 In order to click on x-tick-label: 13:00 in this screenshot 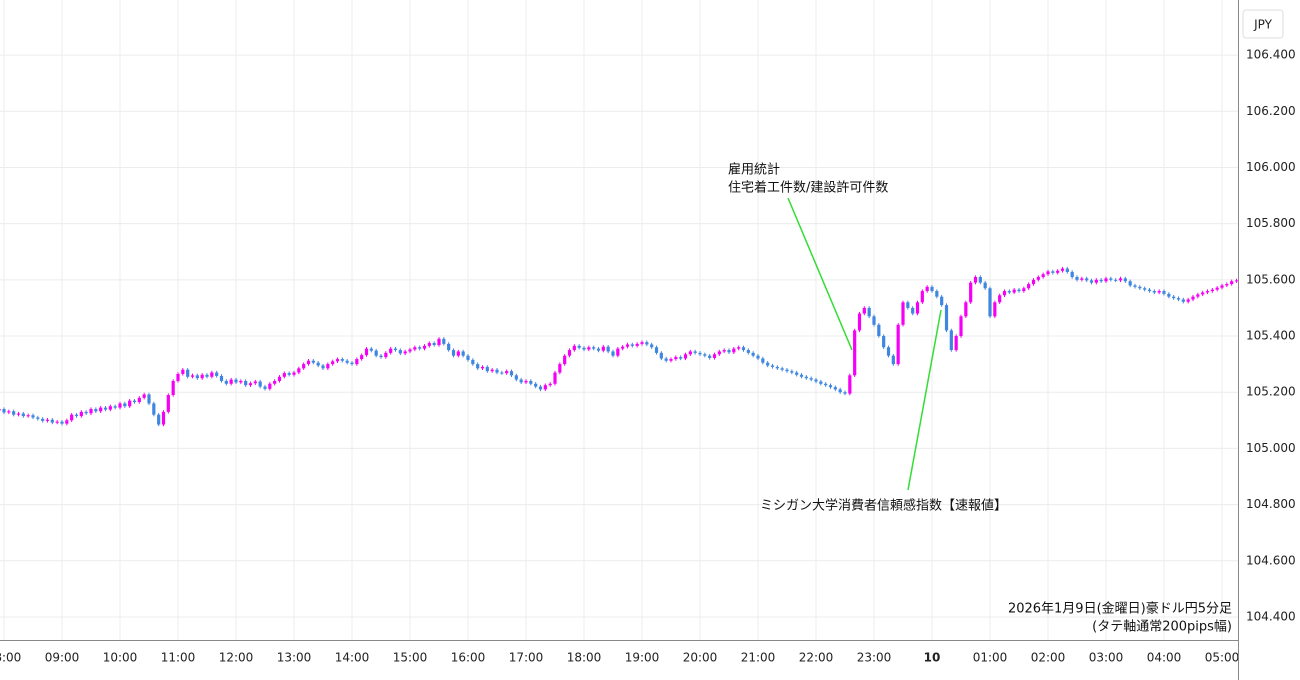, I will do `click(294, 658)`.